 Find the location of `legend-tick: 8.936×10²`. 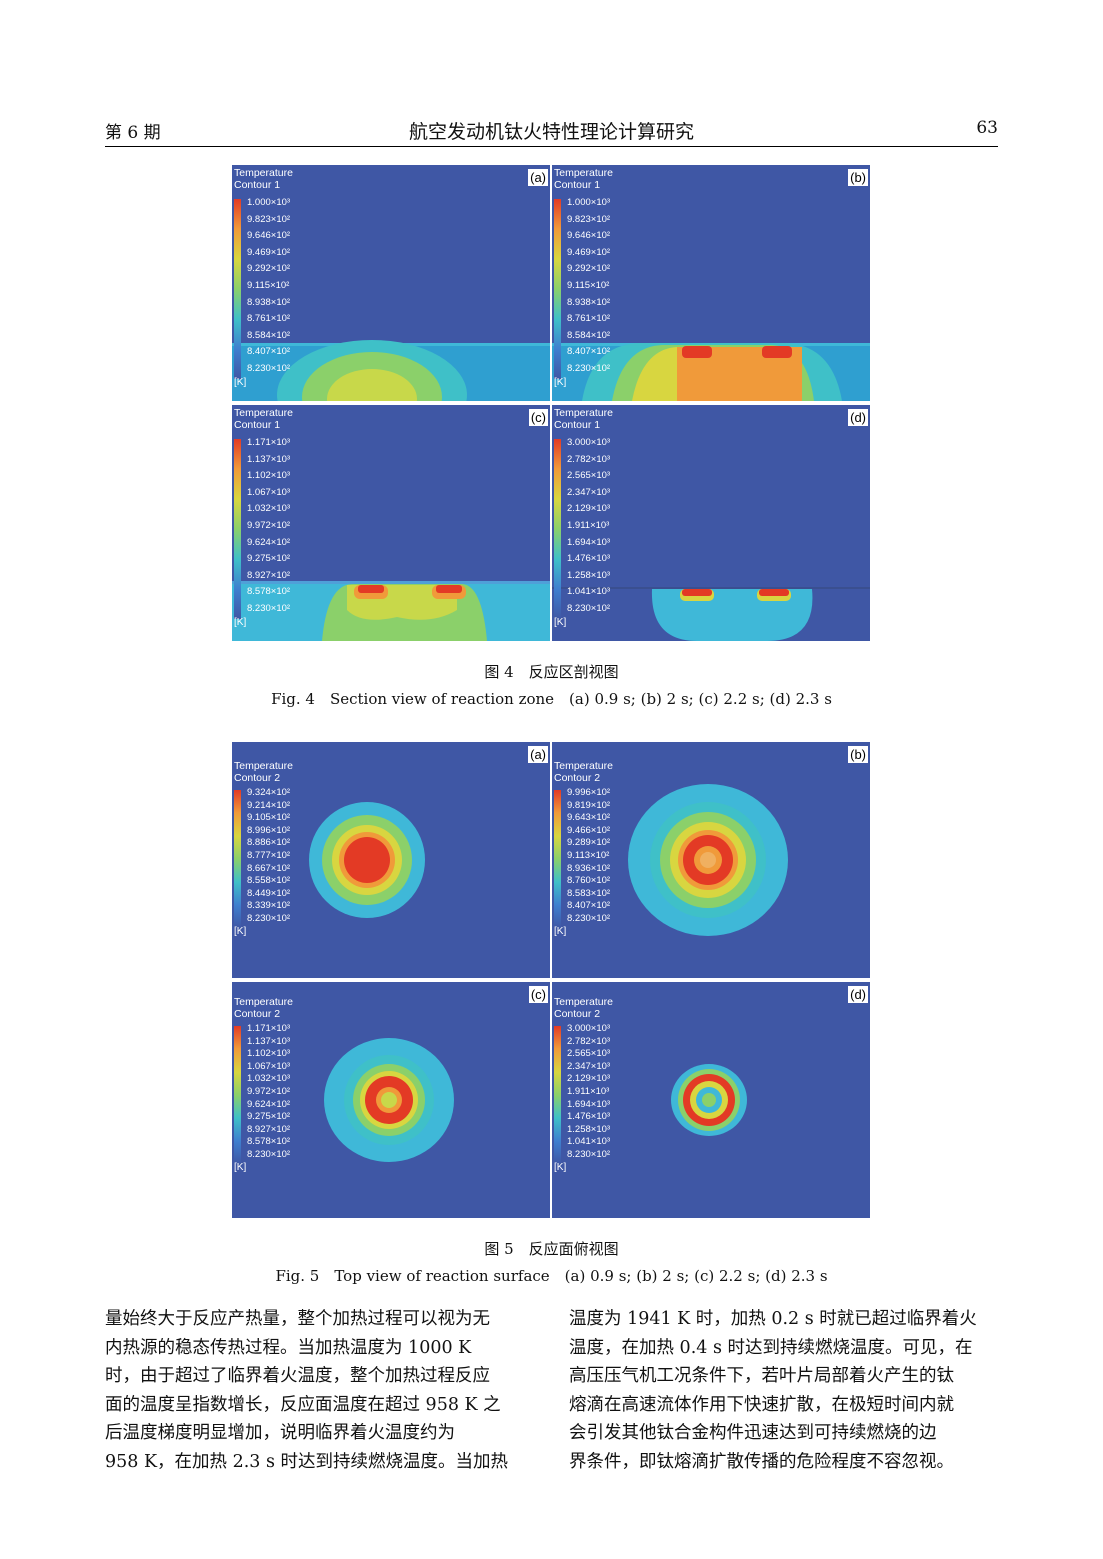

legend-tick: 8.936×10² is located at coordinates (589, 868).